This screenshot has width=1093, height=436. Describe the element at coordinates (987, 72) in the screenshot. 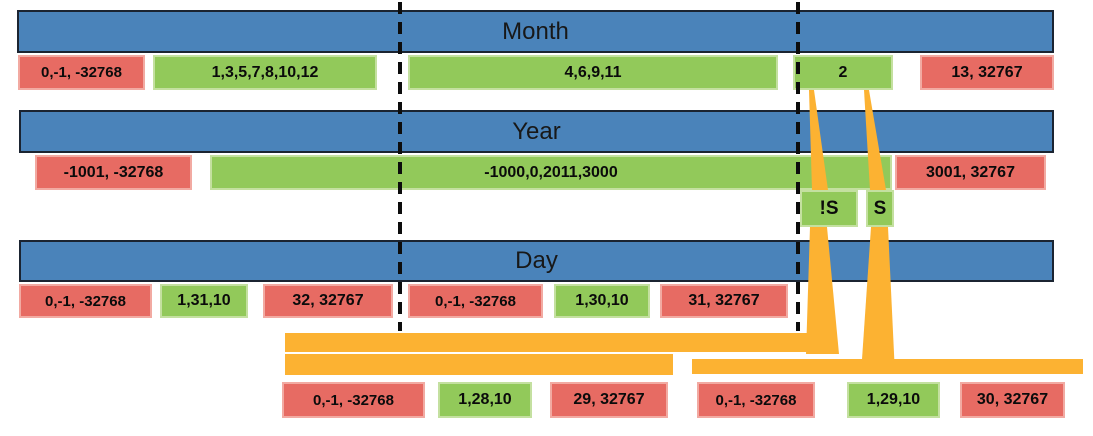

I see `month-invalid-high-box: 13, 32767` at that location.